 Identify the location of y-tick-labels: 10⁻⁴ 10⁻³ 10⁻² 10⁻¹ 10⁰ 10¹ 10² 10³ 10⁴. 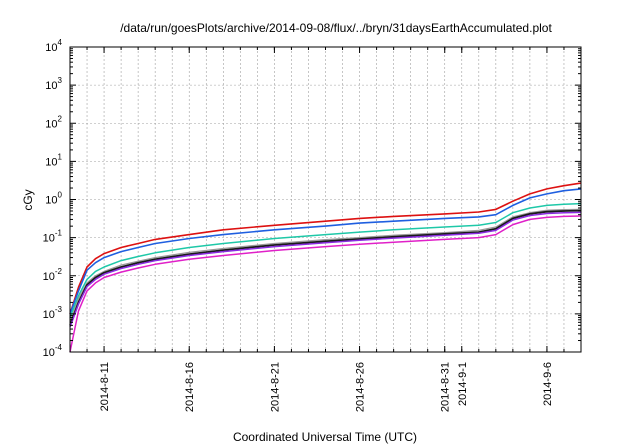
(53, 198).